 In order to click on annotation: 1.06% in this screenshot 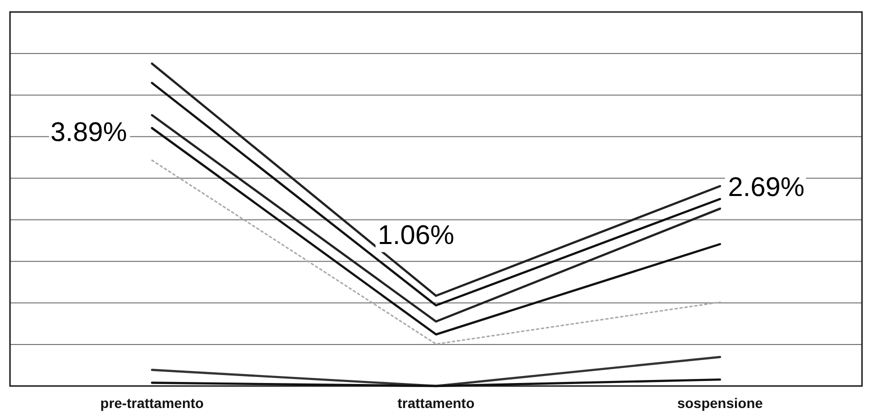, I will do `click(416, 235)`.